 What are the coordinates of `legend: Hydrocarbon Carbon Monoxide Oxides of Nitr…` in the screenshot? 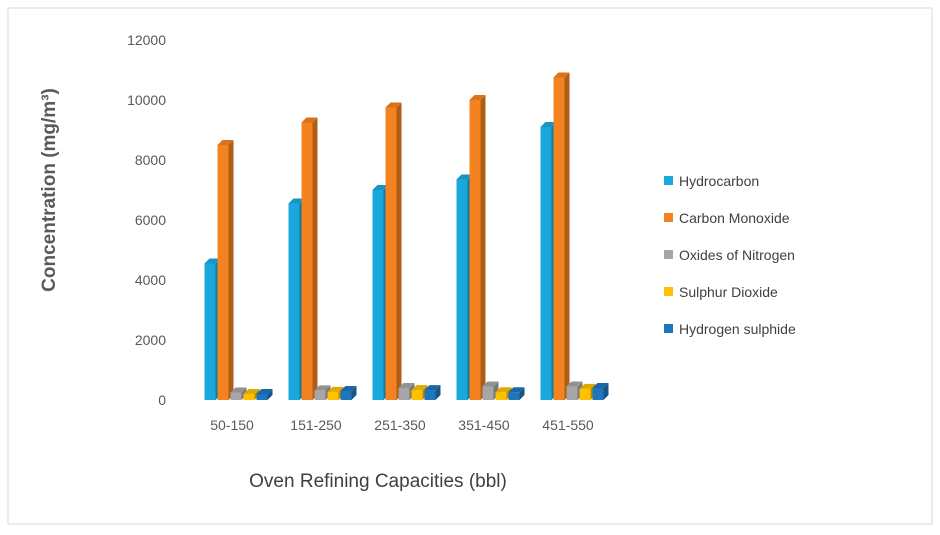 It's located at (730, 255).